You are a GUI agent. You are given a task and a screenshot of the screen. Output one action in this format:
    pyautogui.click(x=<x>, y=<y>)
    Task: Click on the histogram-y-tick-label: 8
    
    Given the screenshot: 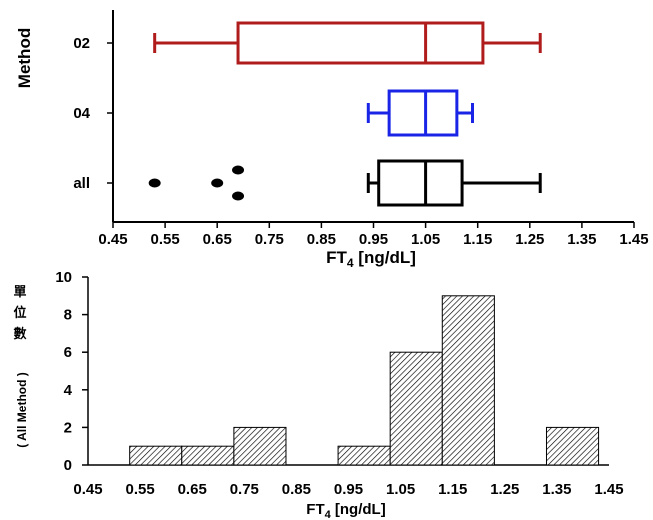 What is the action you would take?
    pyautogui.click(x=68, y=315)
    